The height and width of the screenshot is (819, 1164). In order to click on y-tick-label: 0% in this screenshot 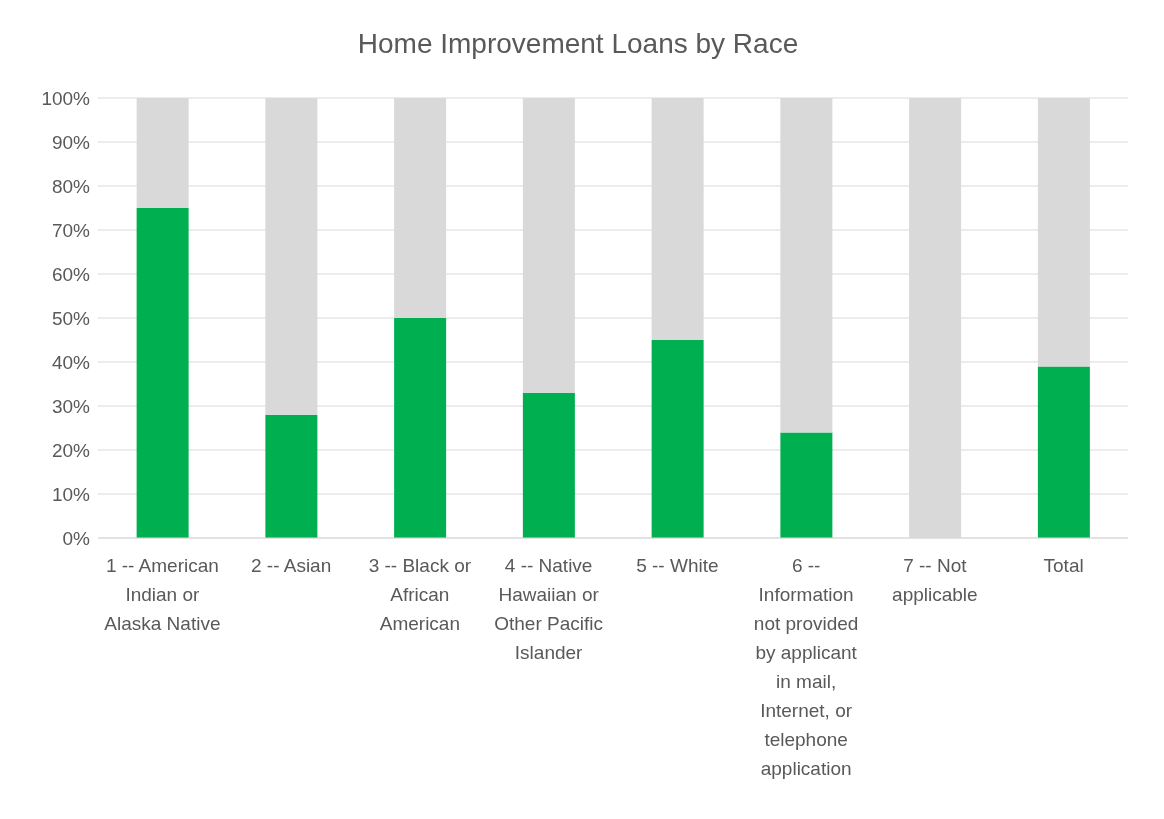, I will do `click(76, 538)`.